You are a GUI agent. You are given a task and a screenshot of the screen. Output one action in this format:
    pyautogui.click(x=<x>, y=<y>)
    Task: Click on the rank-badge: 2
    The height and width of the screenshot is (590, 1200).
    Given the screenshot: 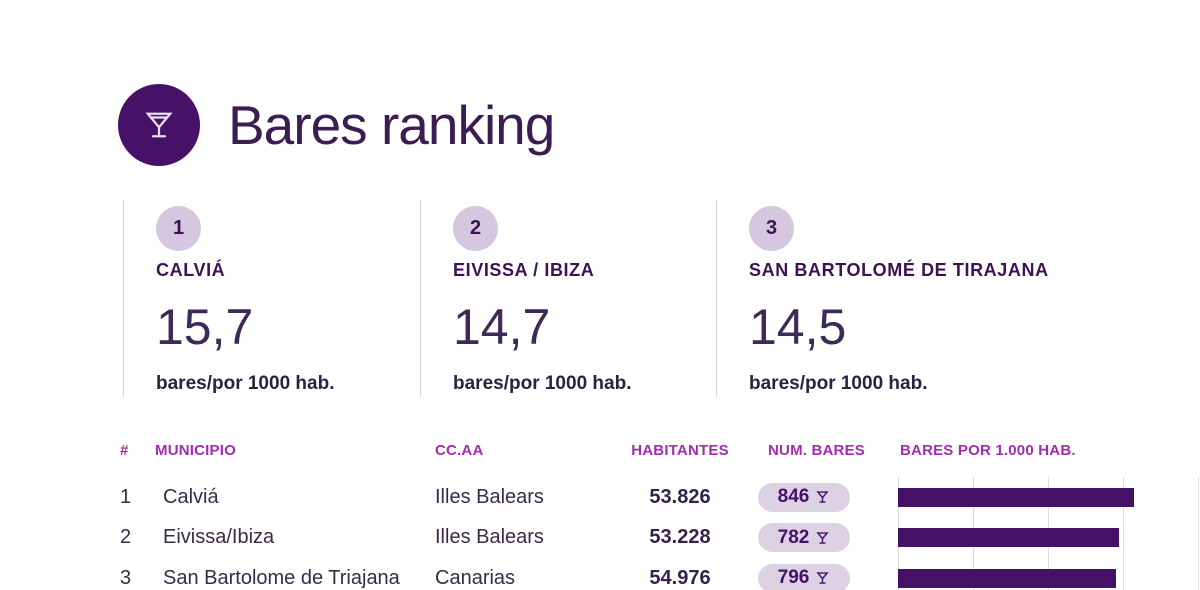 What is the action you would take?
    pyautogui.click(x=475, y=228)
    